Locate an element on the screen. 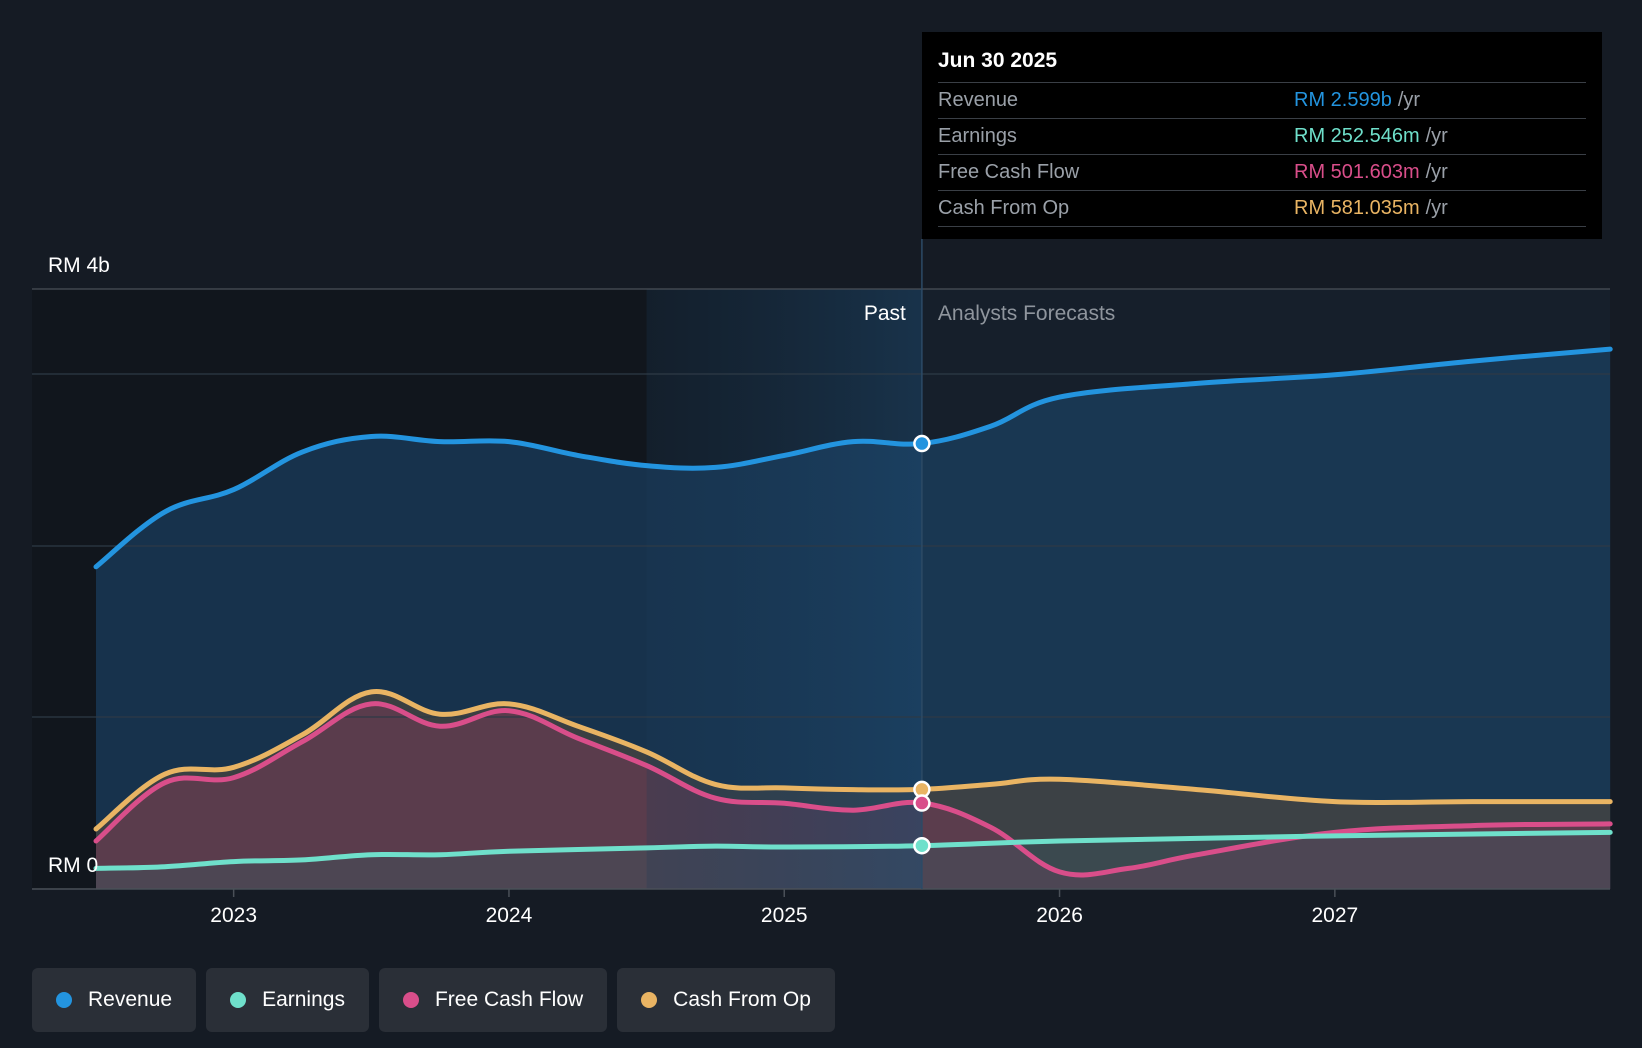 This screenshot has height=1048, width=1642. tooltip-label: Cash From Op is located at coordinates (1004, 208).